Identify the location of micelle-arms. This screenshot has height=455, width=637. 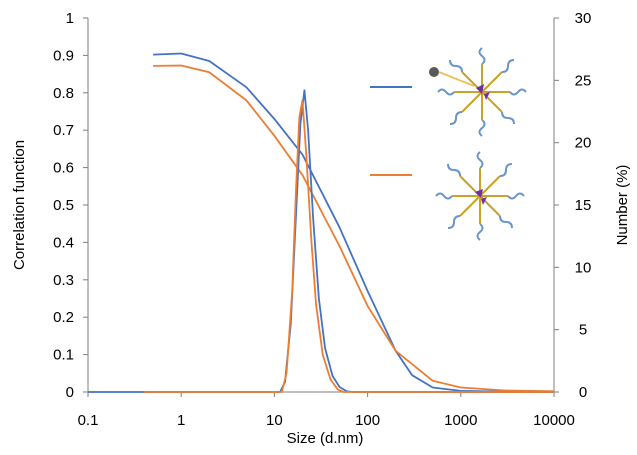
(482, 92).